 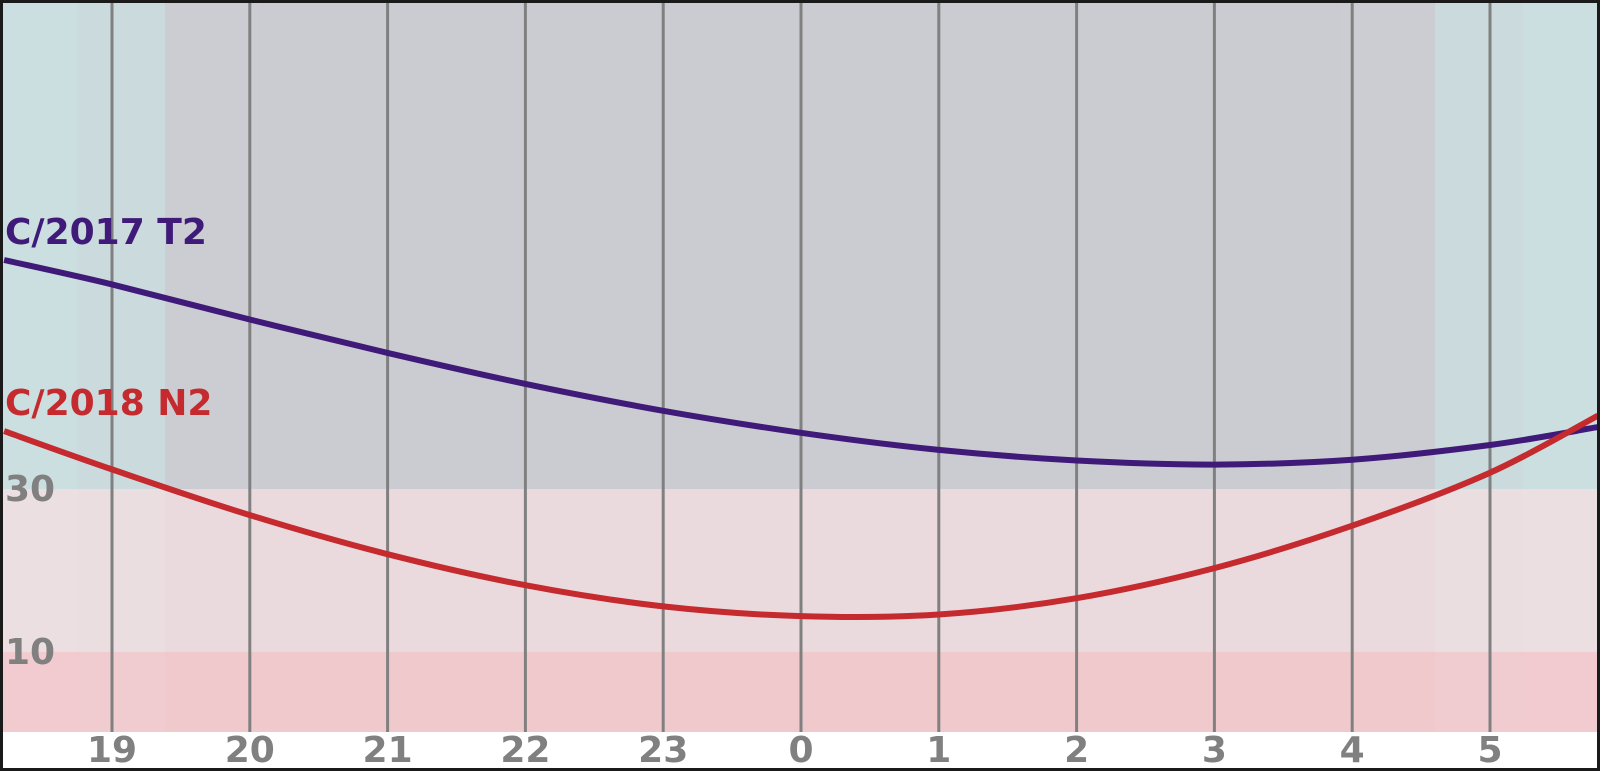 I want to click on x-axis-strip, so click(x=800, y=750).